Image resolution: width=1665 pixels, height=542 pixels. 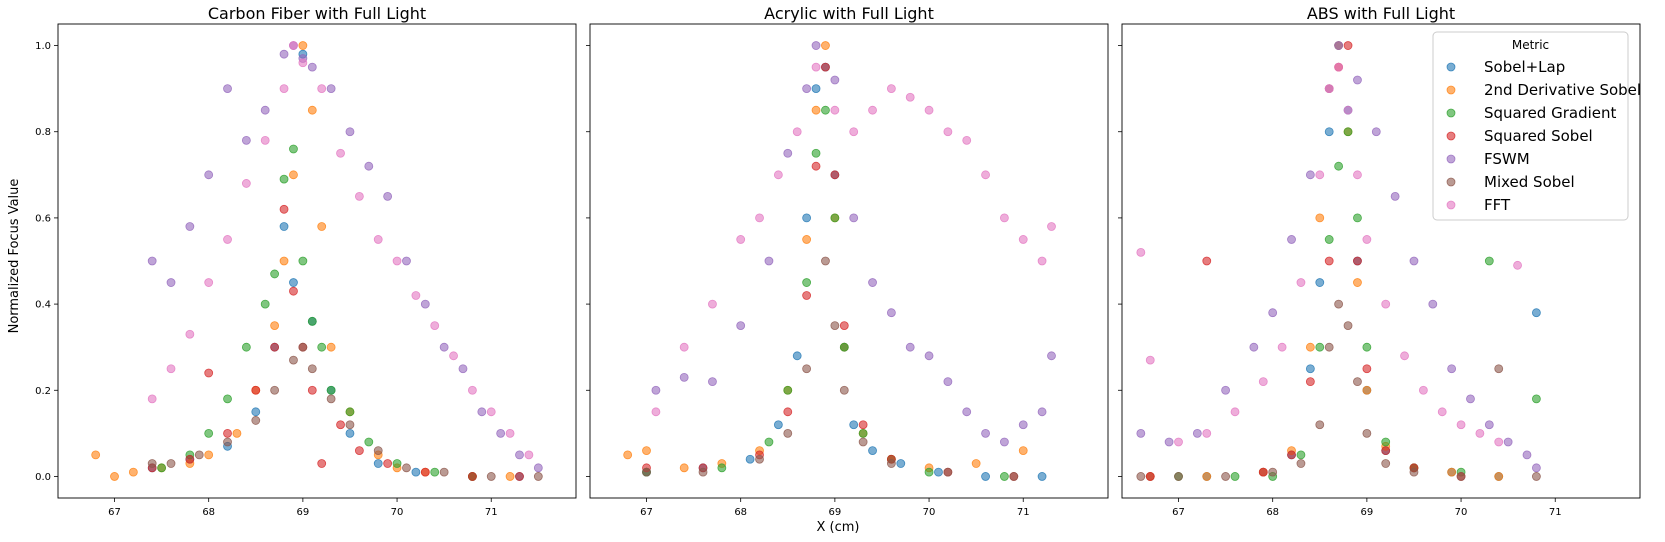 What do you see at coordinates (1530, 45) in the screenshot?
I see `legend-title: Metric` at bounding box center [1530, 45].